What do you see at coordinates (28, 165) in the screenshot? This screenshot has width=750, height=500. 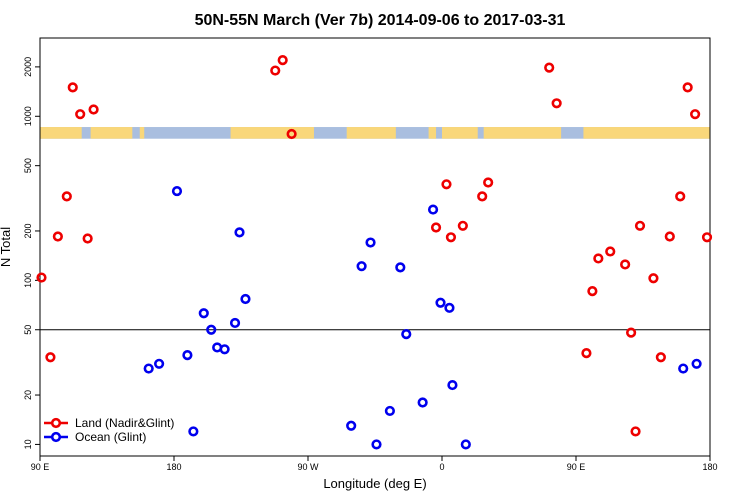 I see `y-tick-label: 500` at bounding box center [28, 165].